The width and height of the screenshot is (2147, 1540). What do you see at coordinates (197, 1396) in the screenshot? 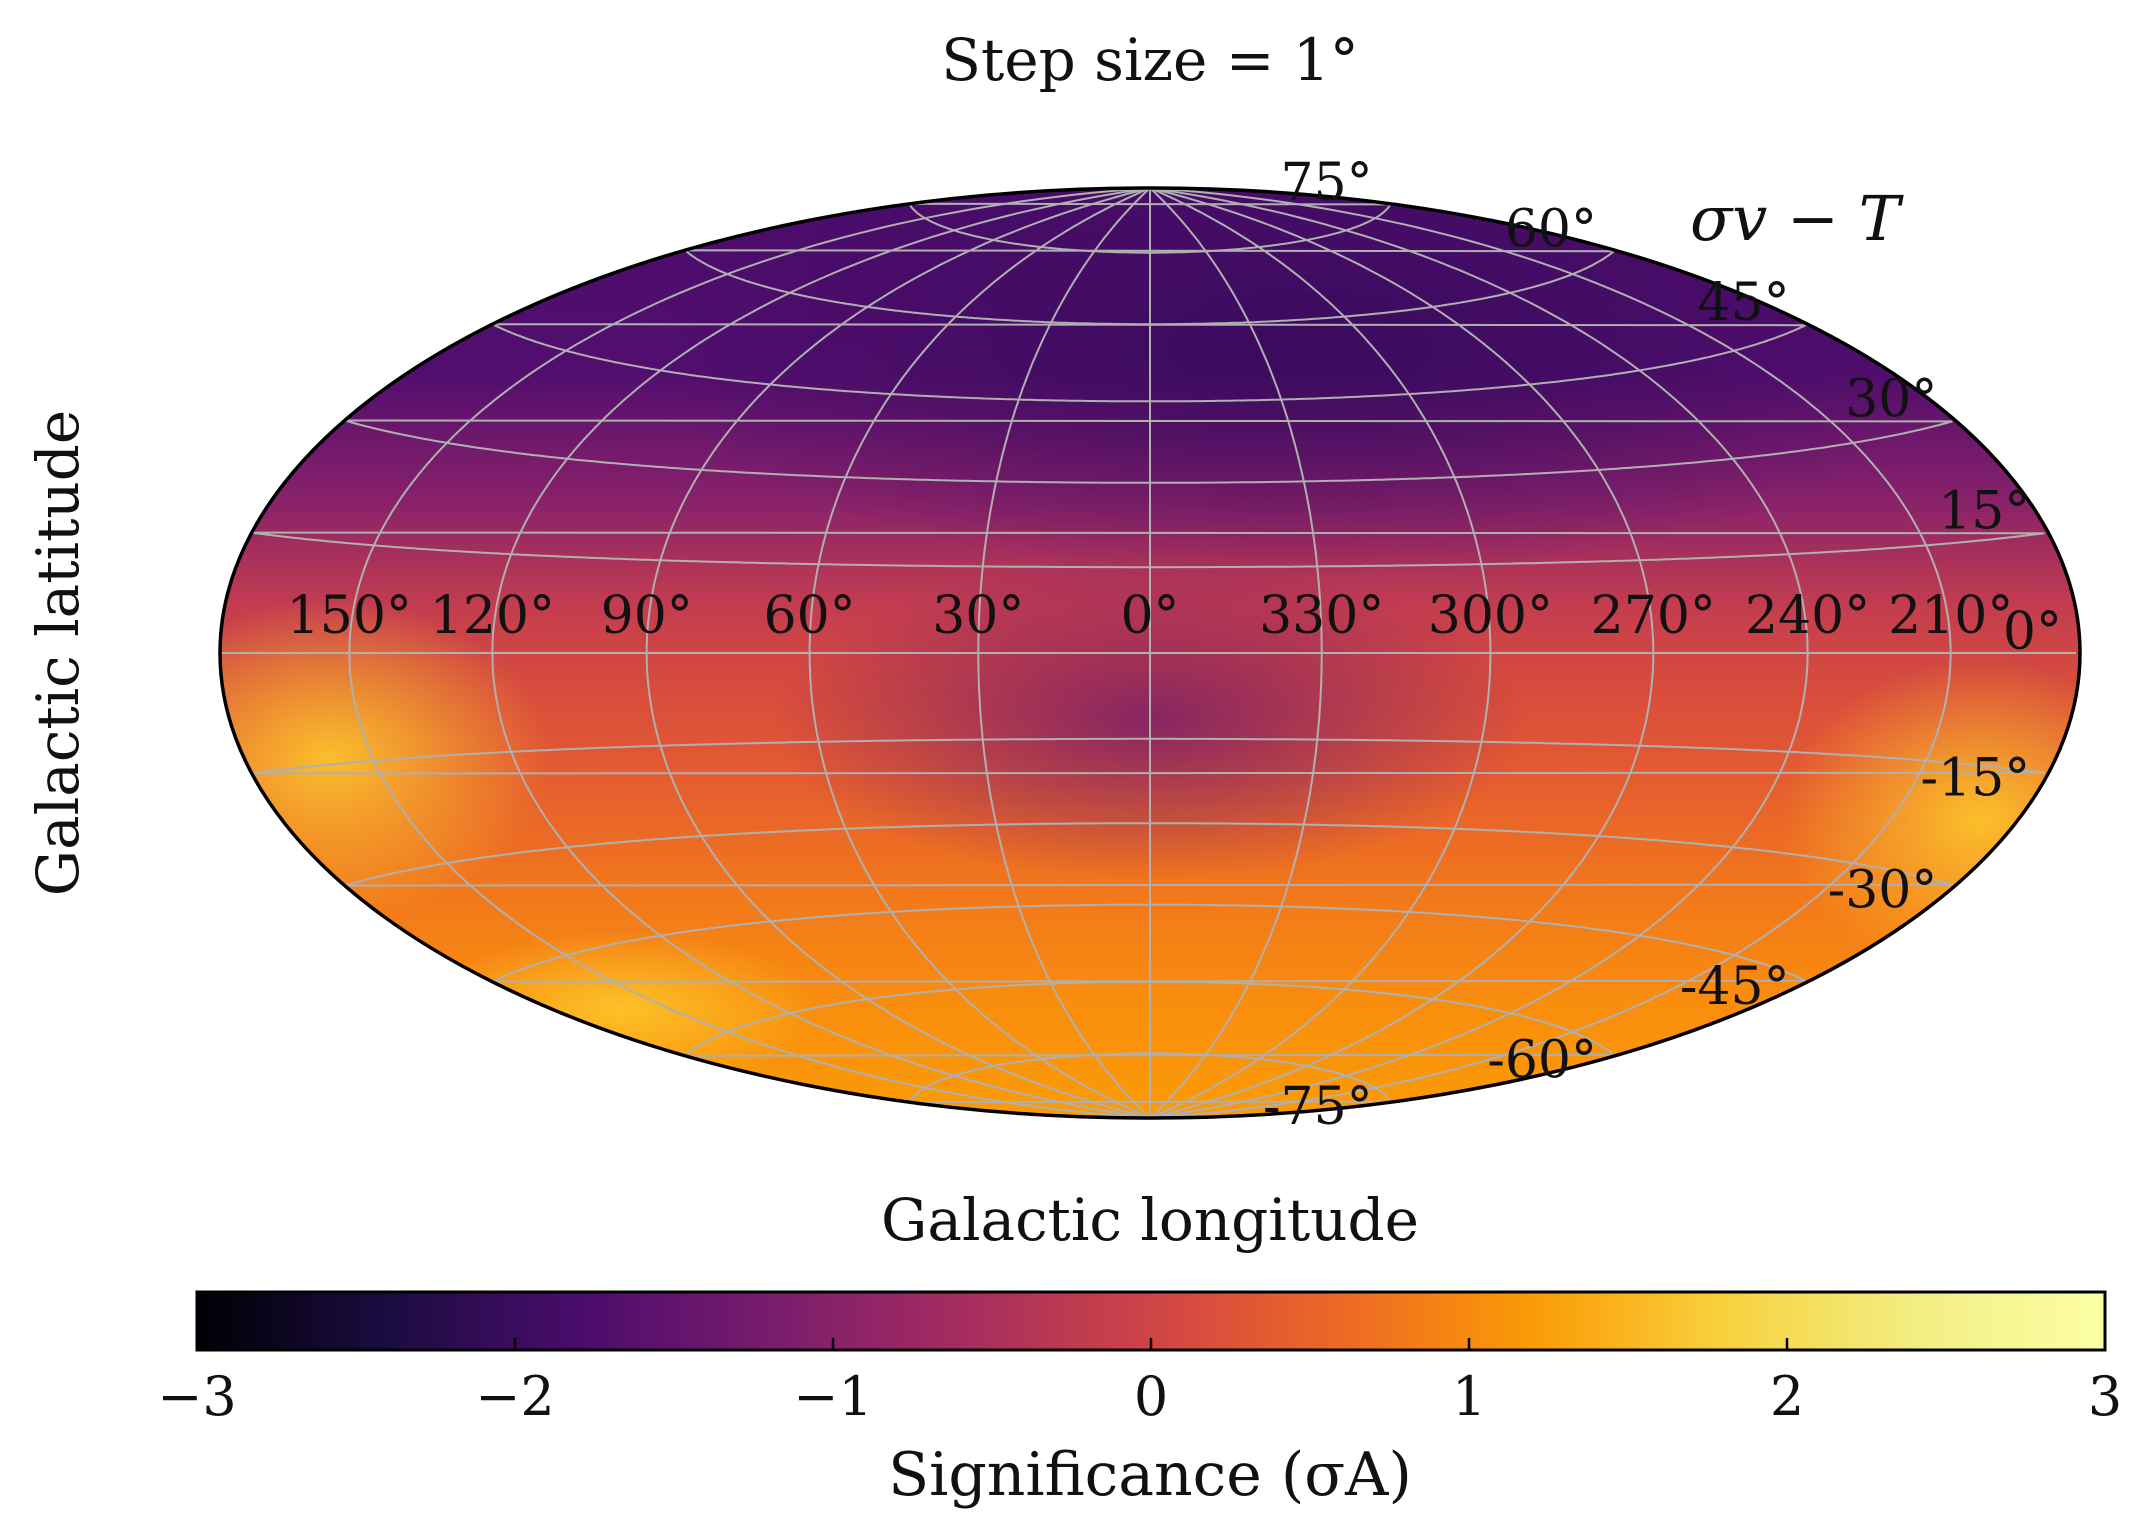
I see `colorbar-tick-label: −3` at bounding box center [197, 1396].